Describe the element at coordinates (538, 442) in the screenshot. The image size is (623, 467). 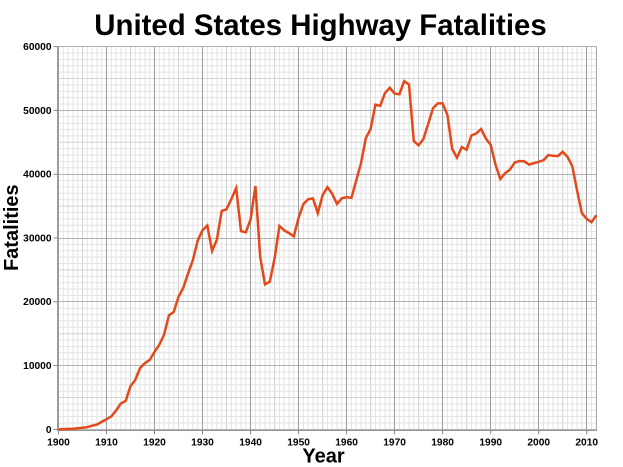
I see `svg-text: 2000` at that location.